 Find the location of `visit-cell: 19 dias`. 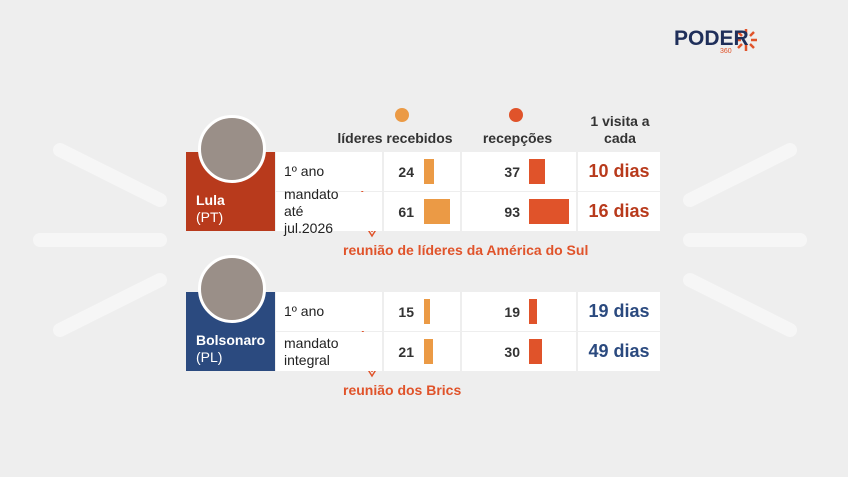

visit-cell: 19 dias is located at coordinates (619, 311).